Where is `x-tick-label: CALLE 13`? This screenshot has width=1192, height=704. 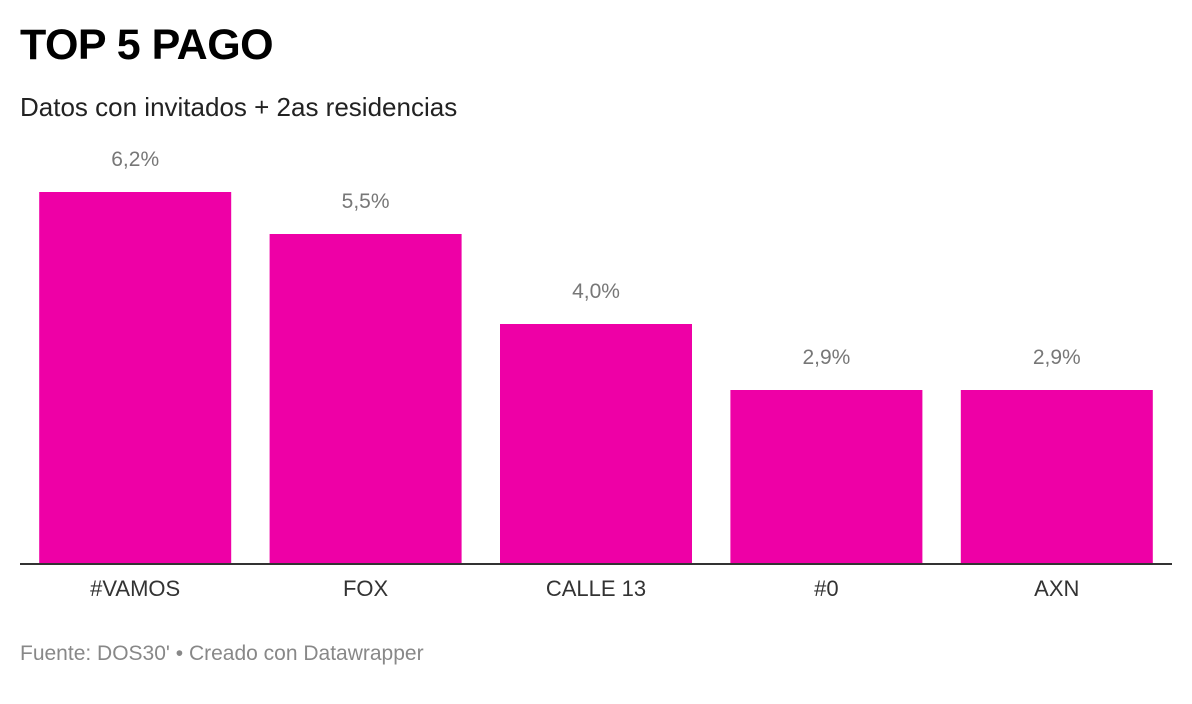 x-tick-label: CALLE 13 is located at coordinates (596, 588).